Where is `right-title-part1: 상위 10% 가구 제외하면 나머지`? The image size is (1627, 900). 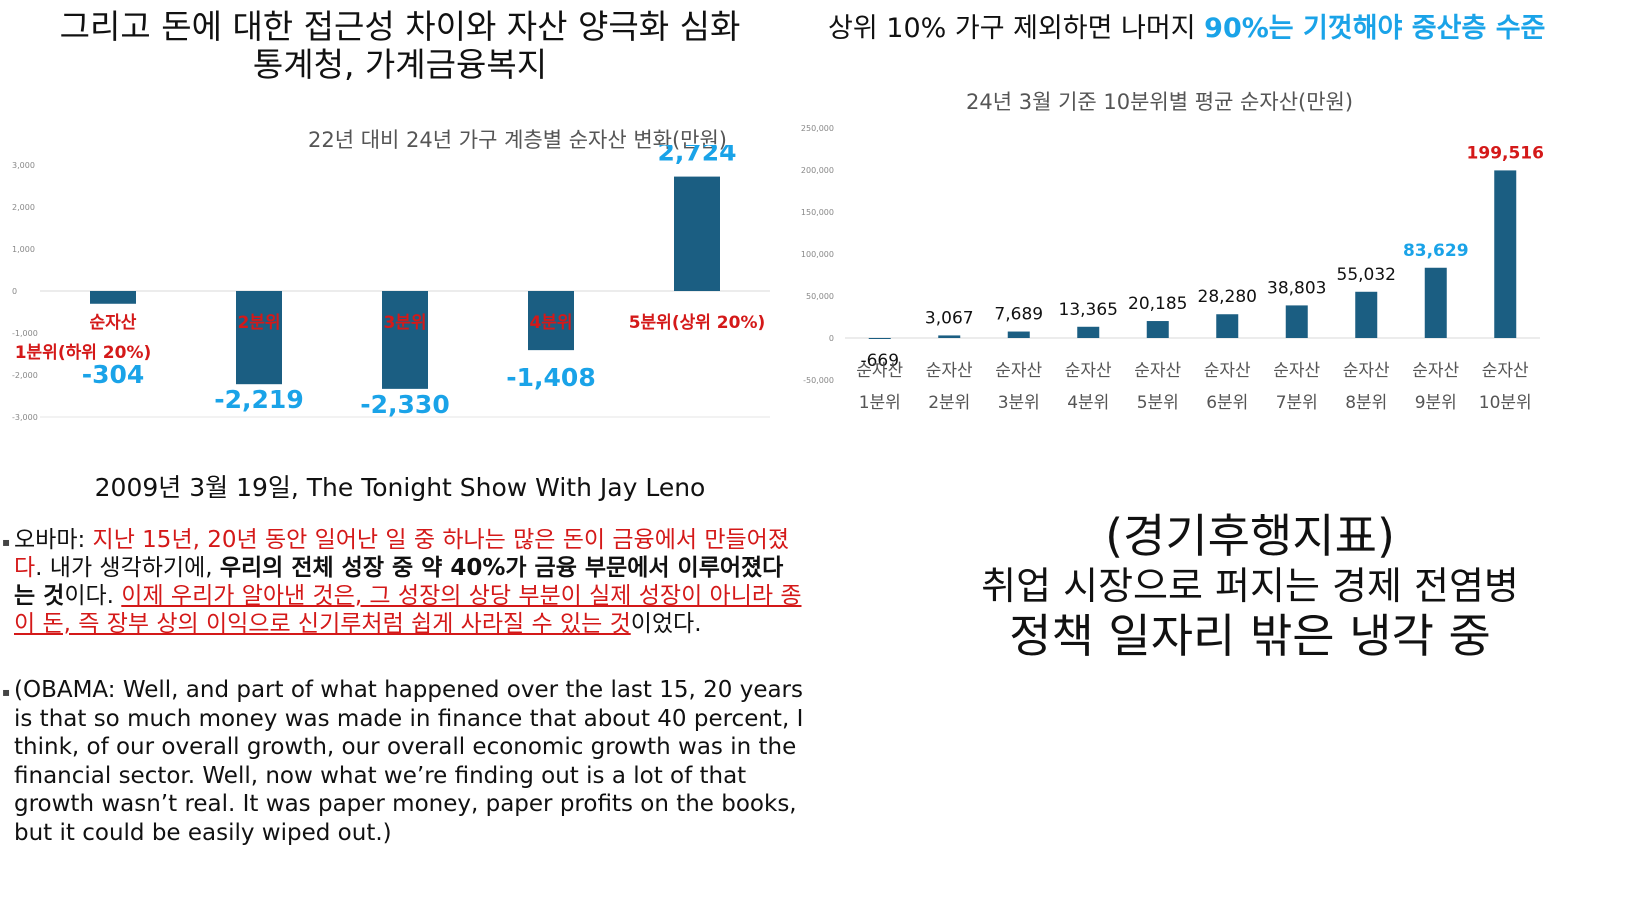 right-title-part1: 상위 10% 가구 제외하면 나머지 is located at coordinates (1016, 28).